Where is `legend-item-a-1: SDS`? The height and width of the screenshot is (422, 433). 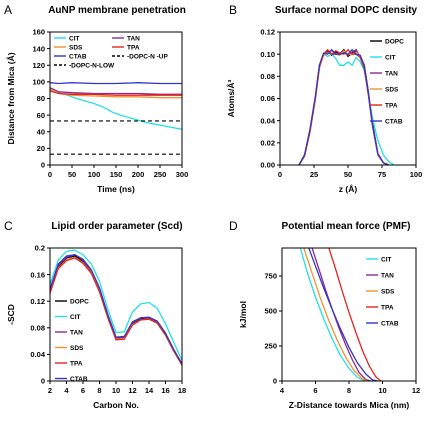 legend-item-a-1: SDS is located at coordinates (68, 47).